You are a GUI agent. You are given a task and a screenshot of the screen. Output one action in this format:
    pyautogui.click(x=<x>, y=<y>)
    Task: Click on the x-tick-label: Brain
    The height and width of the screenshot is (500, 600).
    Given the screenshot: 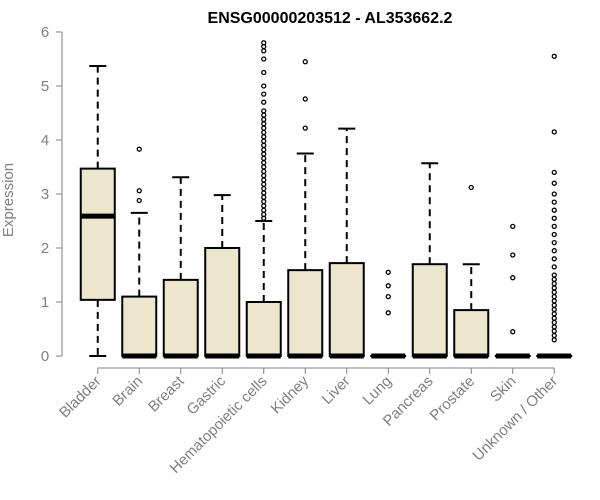 What is the action you would take?
    pyautogui.click(x=127, y=391)
    